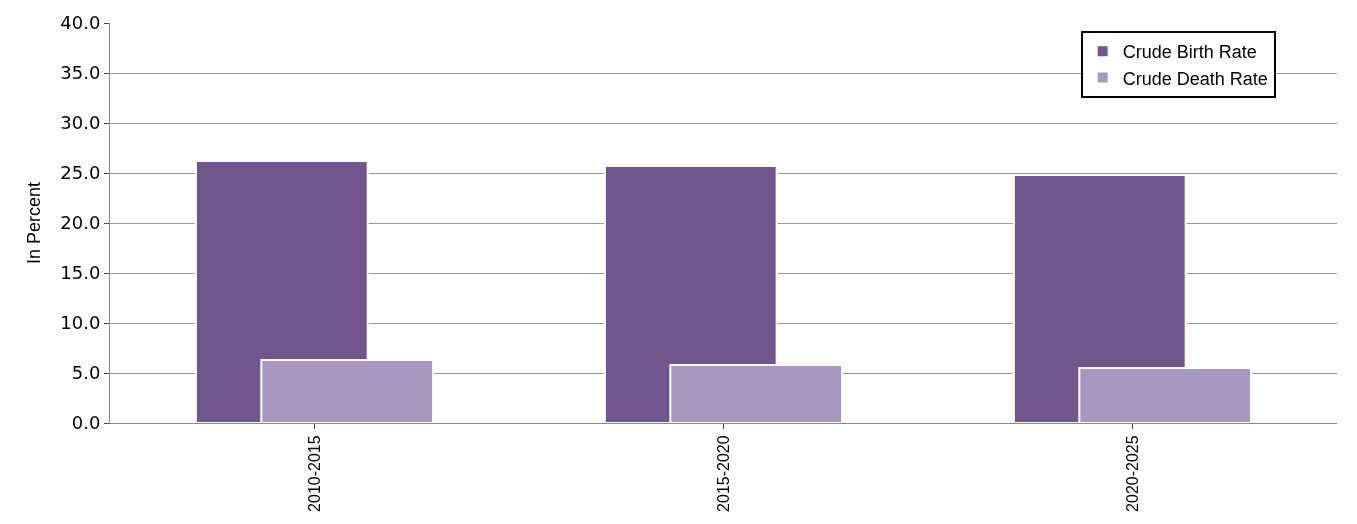 This screenshot has width=1357, height=524. What do you see at coordinates (33, 223) in the screenshot?
I see `y-axis-title: In Percent` at bounding box center [33, 223].